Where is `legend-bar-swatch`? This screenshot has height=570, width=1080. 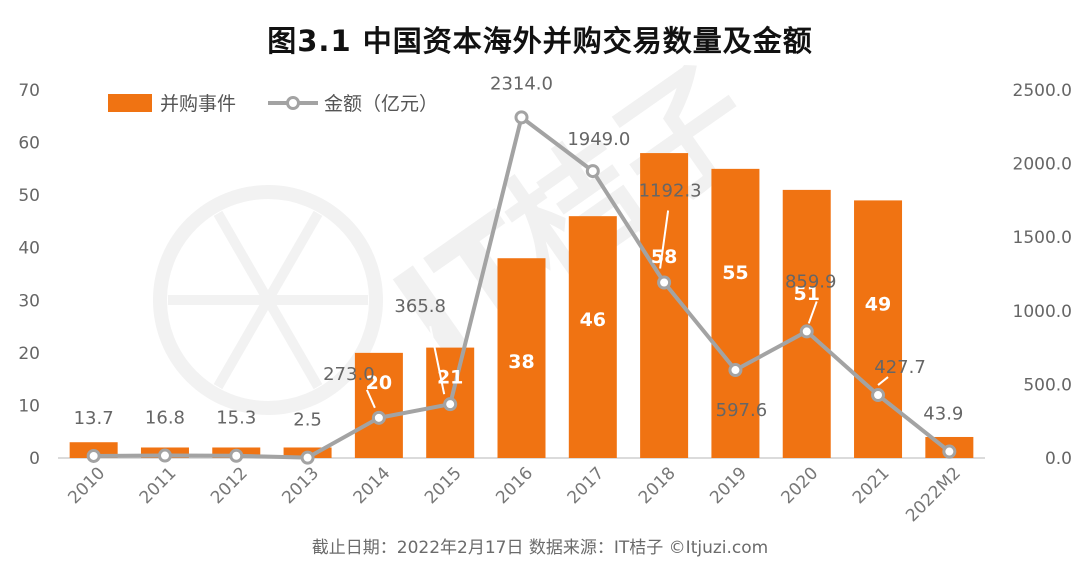 legend-bar-swatch is located at coordinates (130, 103).